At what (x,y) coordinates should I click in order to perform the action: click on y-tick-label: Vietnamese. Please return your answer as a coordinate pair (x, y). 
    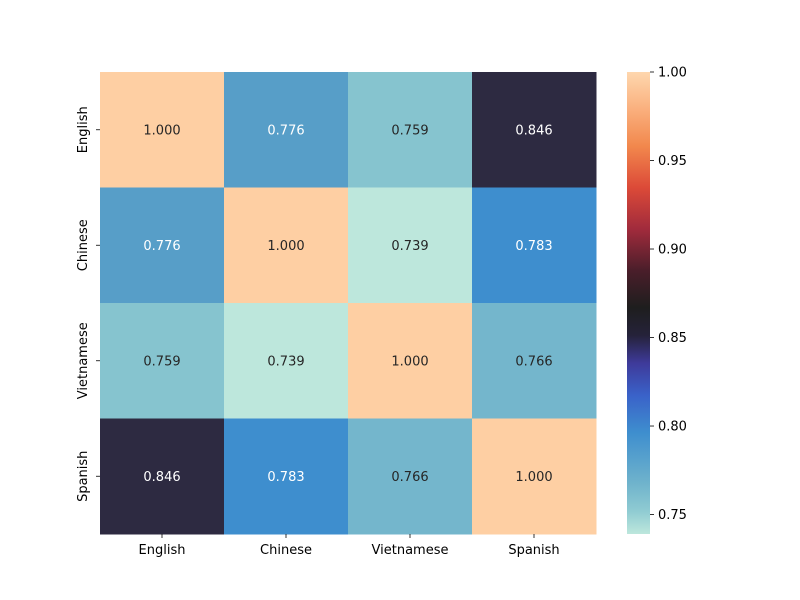
    Looking at the image, I should click on (83, 360).